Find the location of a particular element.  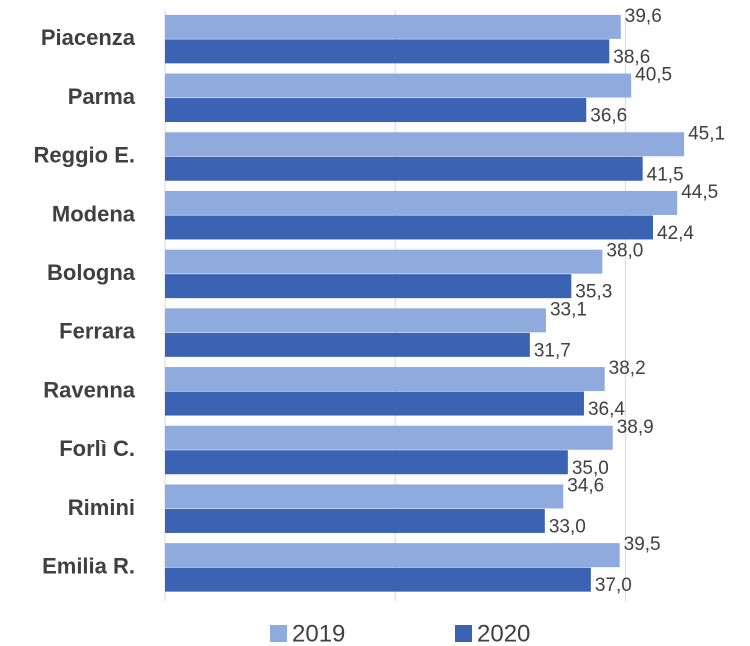

value-label: 33,0 is located at coordinates (567, 526).